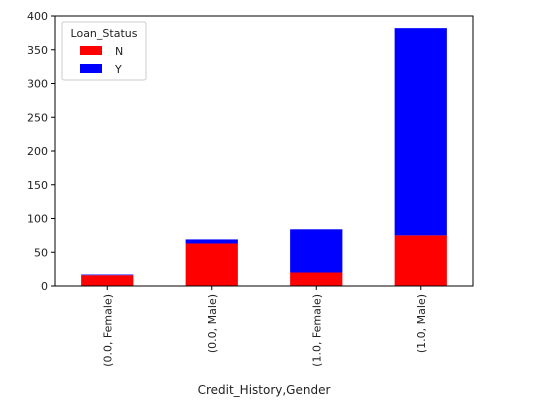 The image size is (537, 412). What do you see at coordinates (37, 117) in the screenshot?
I see `y-tick-label: 250` at bounding box center [37, 117].